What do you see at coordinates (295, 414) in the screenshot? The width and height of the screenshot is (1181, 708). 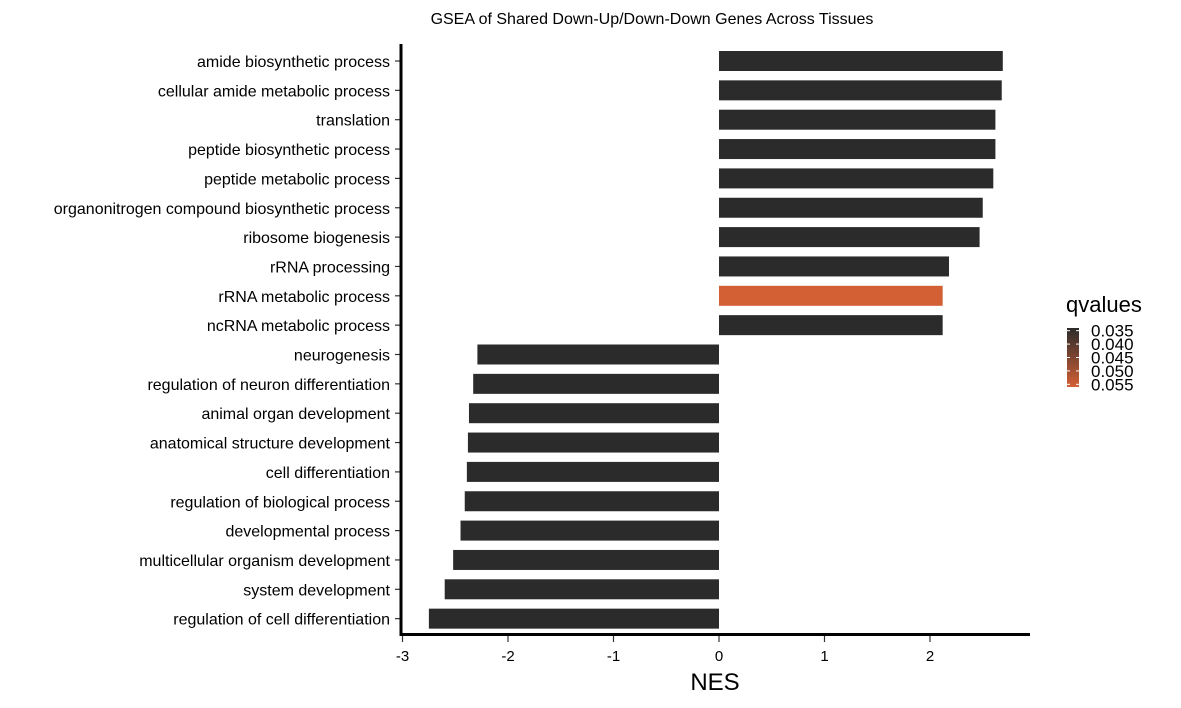 I see `y-tick-label: animal organ development` at bounding box center [295, 414].